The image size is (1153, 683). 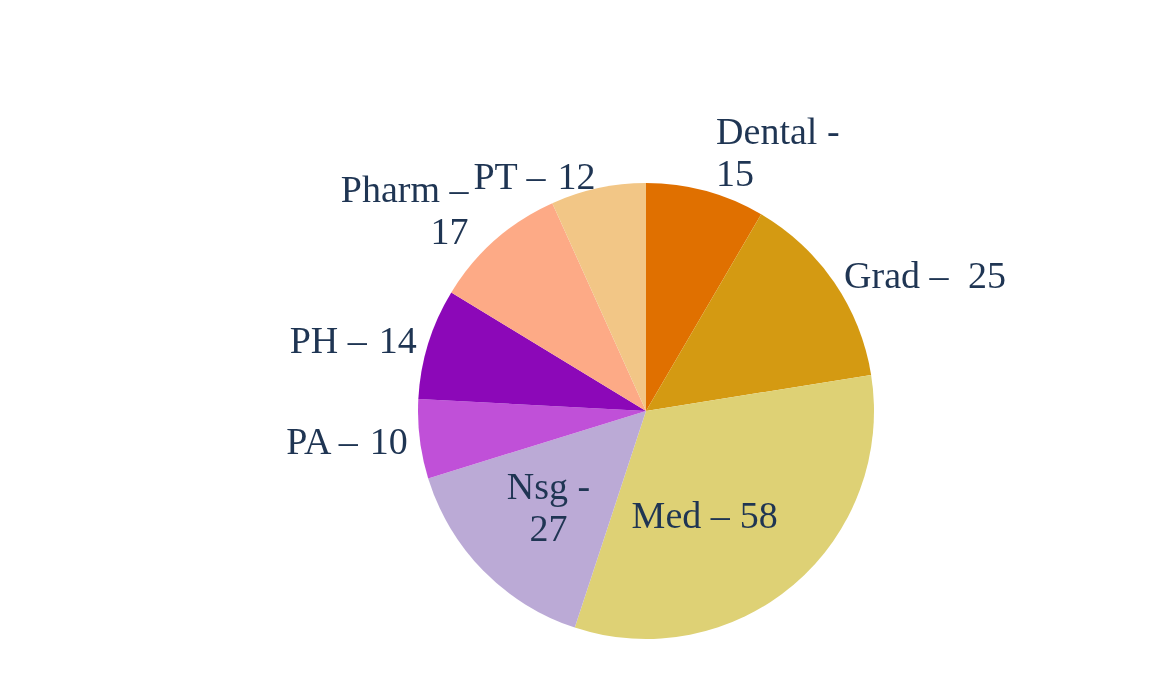 What do you see at coordinates (897, 275) in the screenshot?
I see `slice-label: Grad –` at bounding box center [897, 275].